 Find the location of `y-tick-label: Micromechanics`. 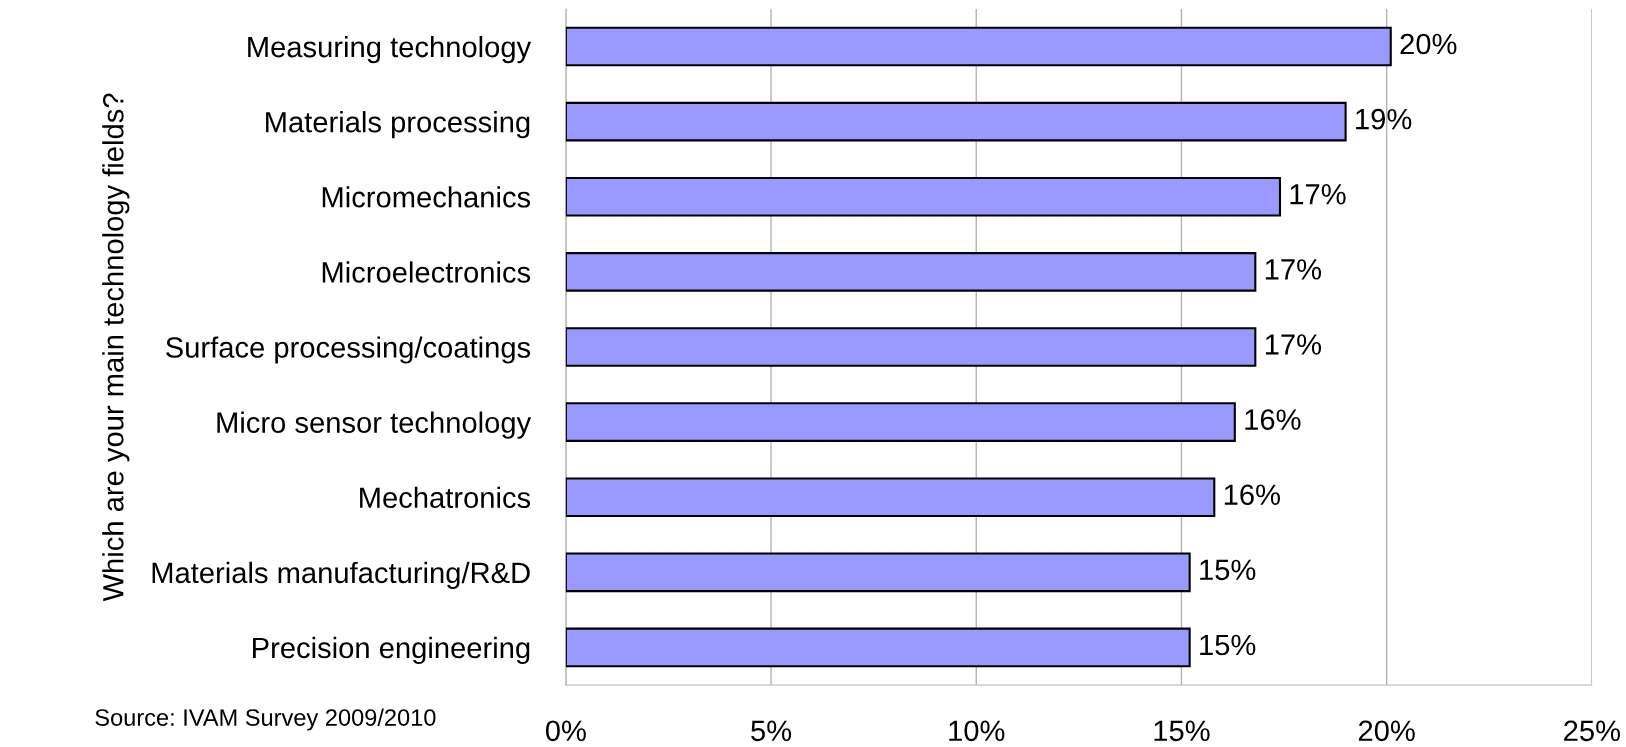

y-tick-label: Micromechanics is located at coordinates (426, 197).